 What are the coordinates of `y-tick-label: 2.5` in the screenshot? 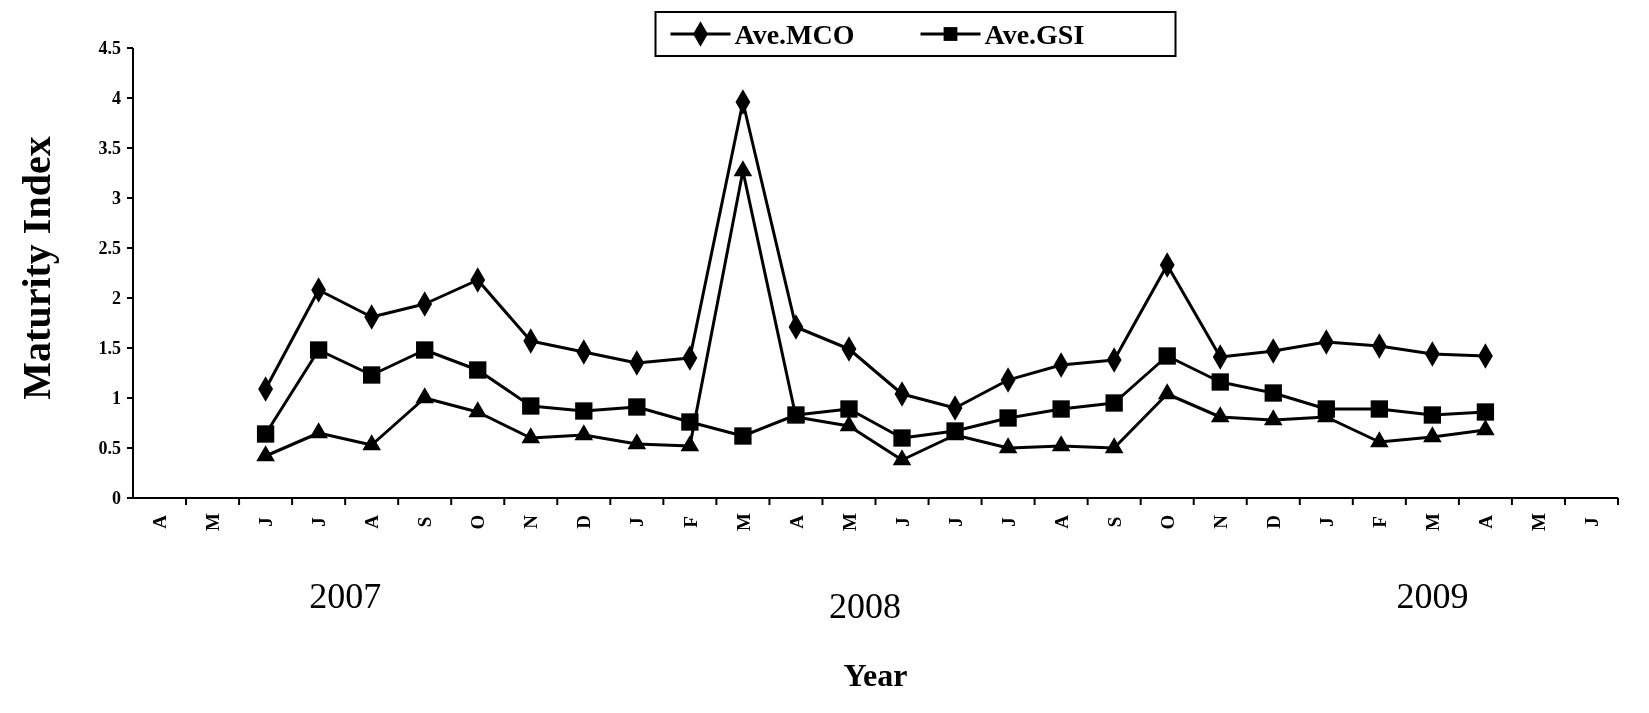 It's located at (109, 248).